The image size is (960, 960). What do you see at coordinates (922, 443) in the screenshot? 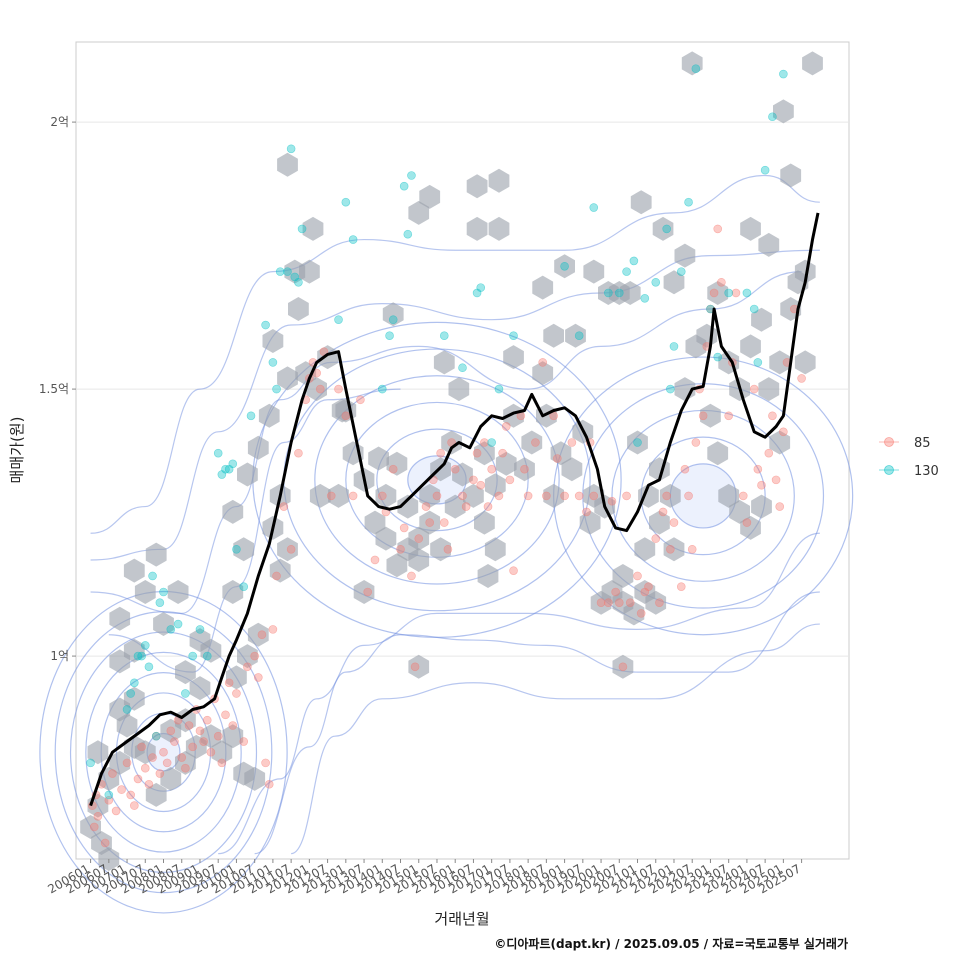
I see `legend-label-85: 85` at bounding box center [922, 443].